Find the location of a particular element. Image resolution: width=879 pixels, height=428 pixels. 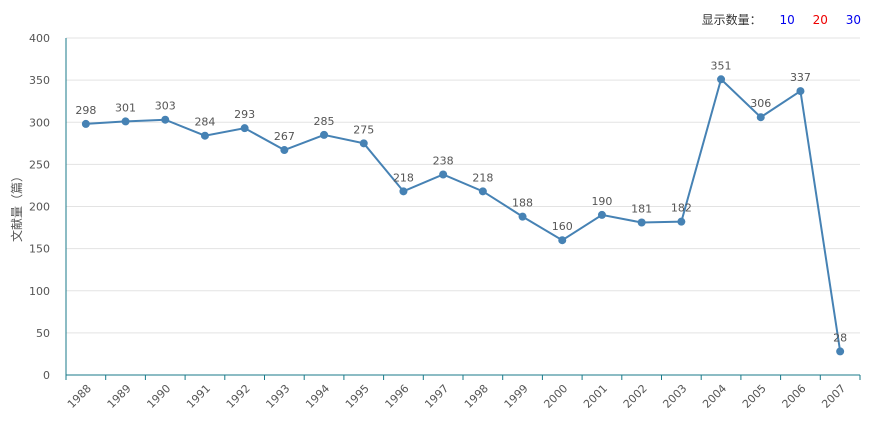

data-label: 267 is located at coordinates (284, 136).